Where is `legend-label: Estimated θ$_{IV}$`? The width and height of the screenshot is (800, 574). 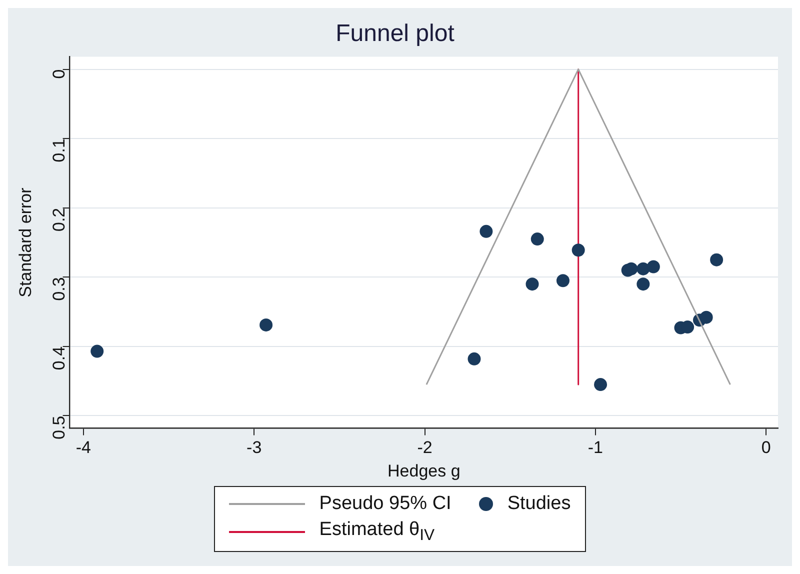 legend-label: Estimated θ$_{IV}$ is located at coordinates (377, 532).